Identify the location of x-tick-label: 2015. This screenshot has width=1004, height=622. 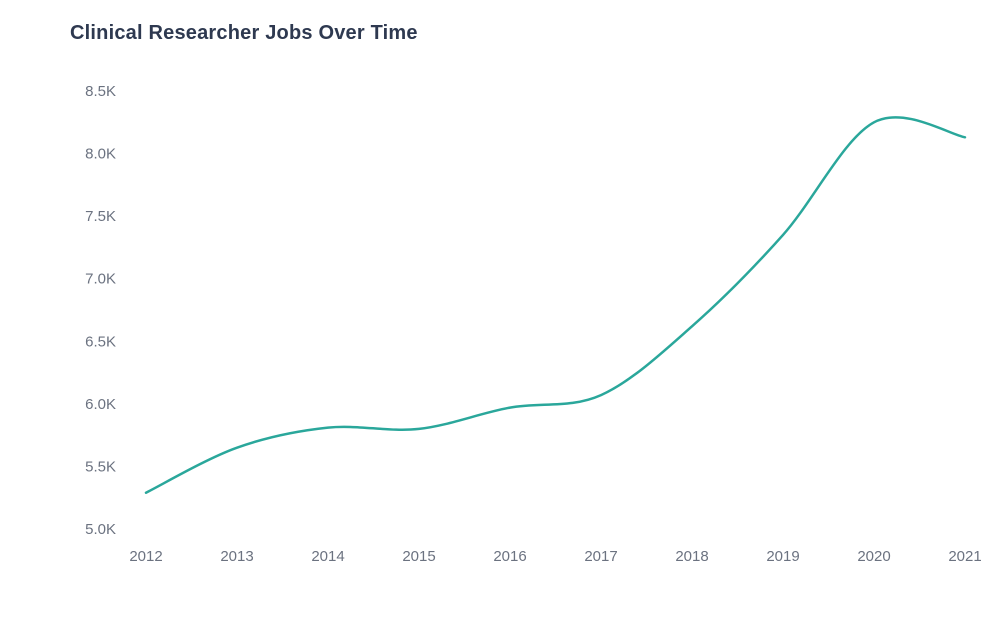
(418, 556).